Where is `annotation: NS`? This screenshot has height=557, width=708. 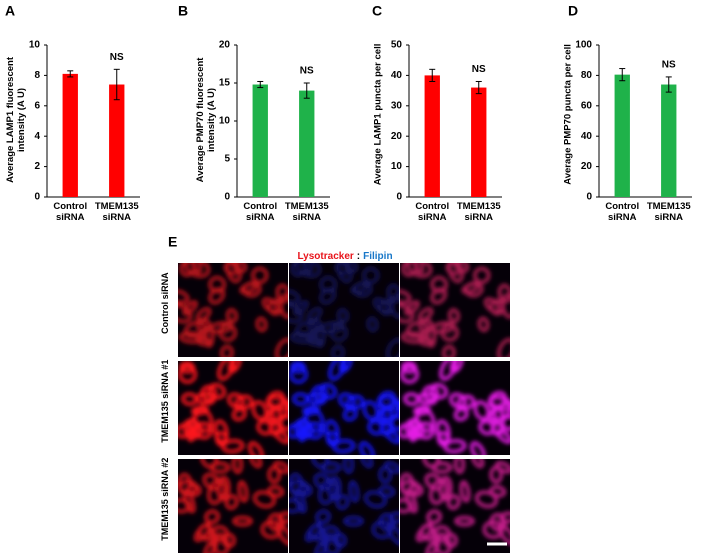 annotation: NS is located at coordinates (479, 69).